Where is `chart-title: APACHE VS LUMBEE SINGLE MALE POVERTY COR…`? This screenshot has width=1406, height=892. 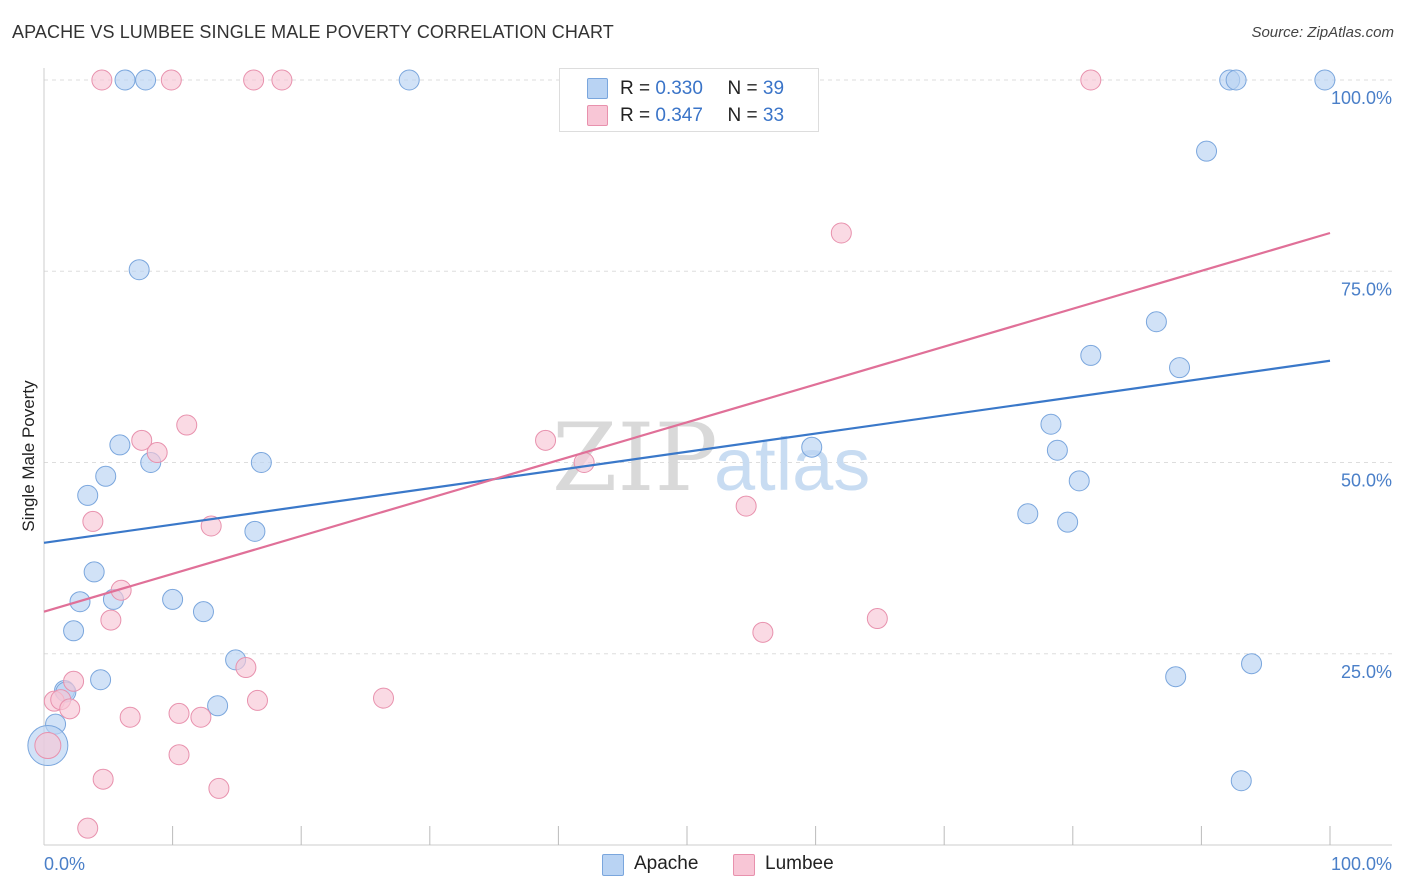 chart-title: APACHE VS LUMBEE SINGLE MALE POVERTY COR… is located at coordinates (313, 32).